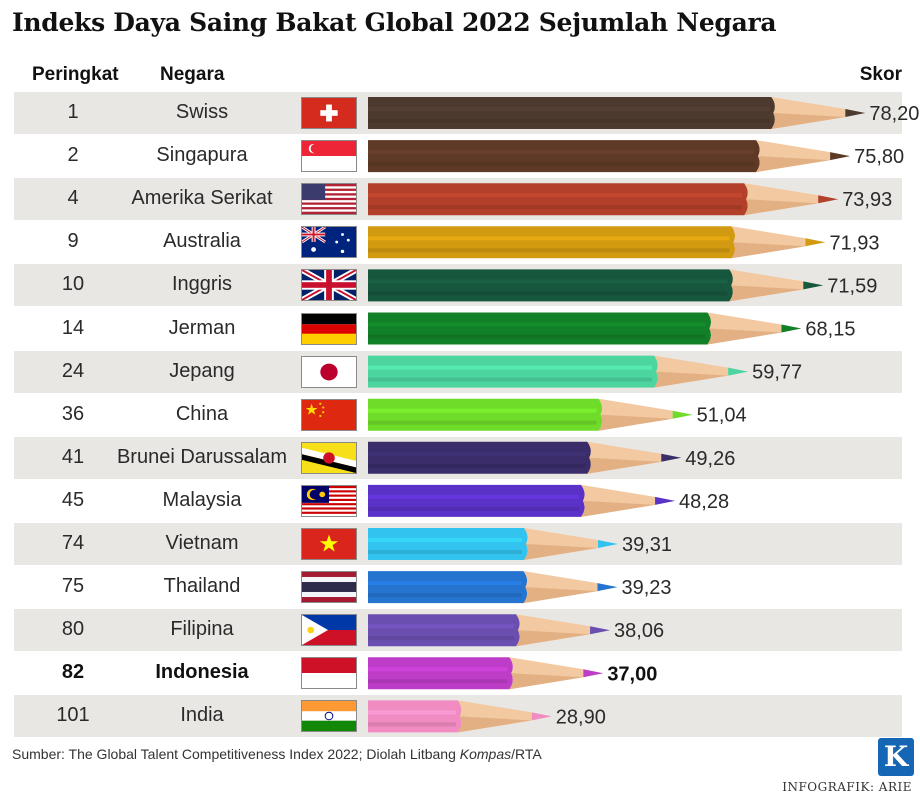 The width and height of the screenshot is (920, 797). I want to click on infographic-credit: INFOGRAFIK: ARIE, so click(847, 787).